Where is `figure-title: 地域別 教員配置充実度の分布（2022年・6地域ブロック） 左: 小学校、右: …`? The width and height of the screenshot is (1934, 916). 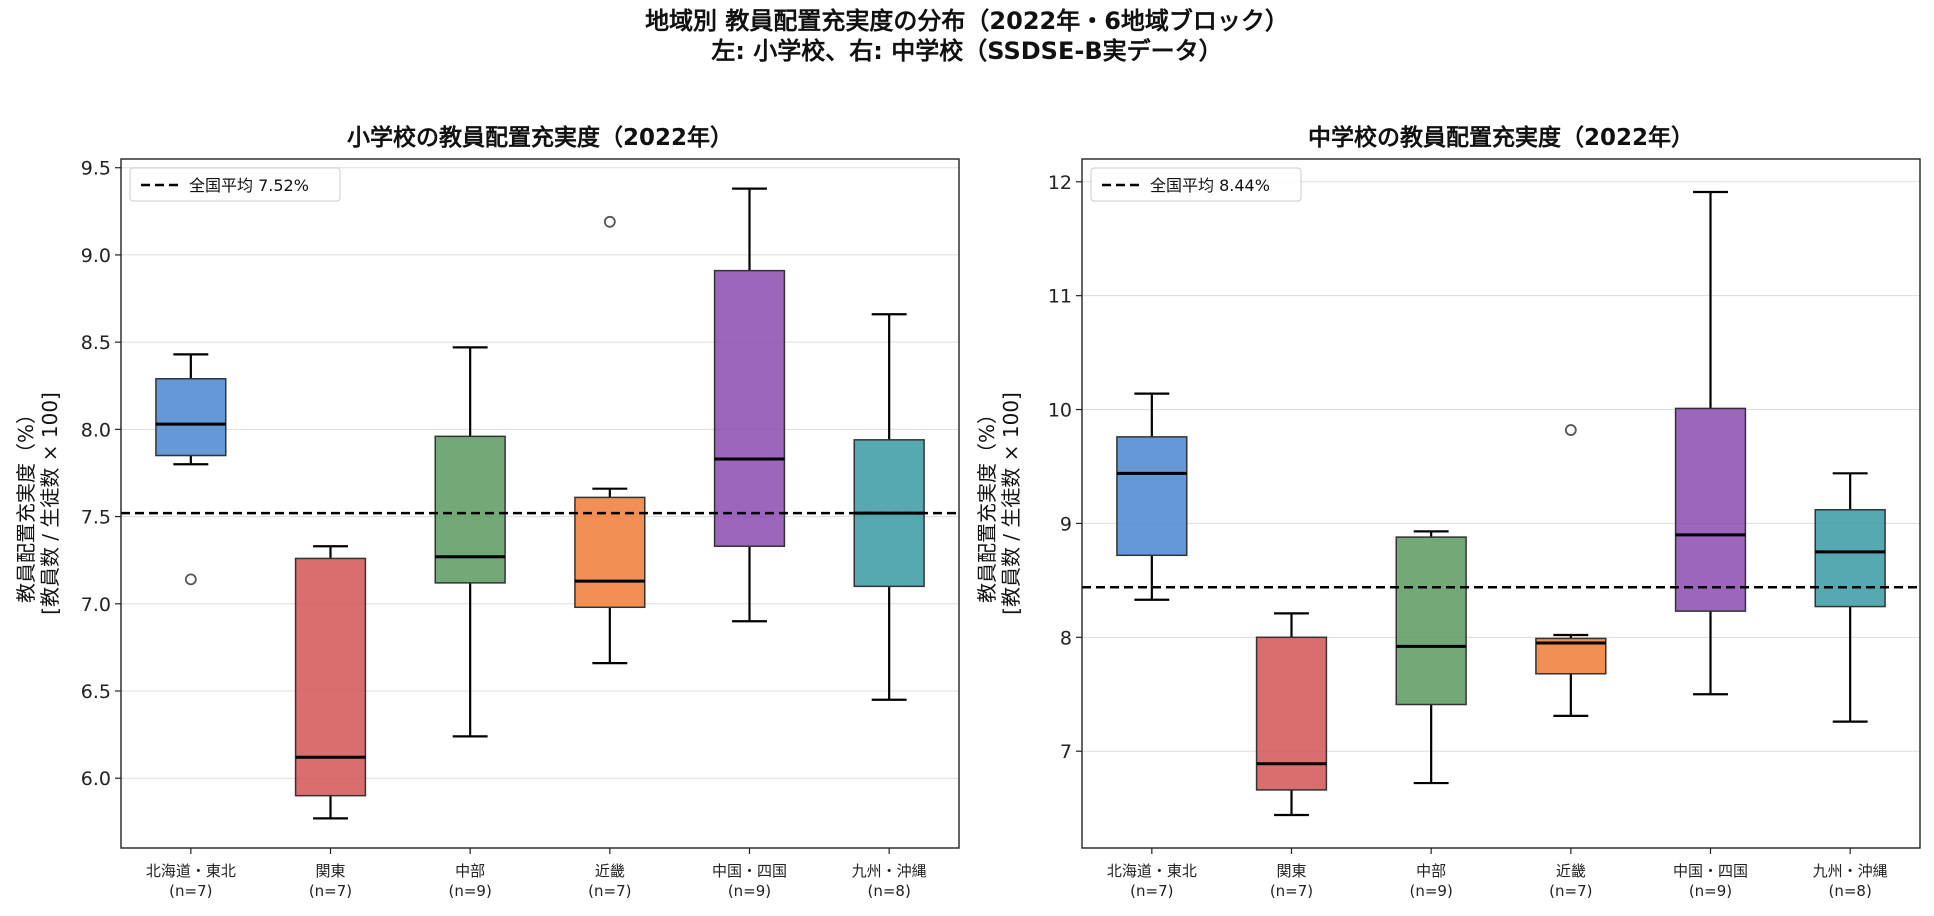 figure-title: 地域別 教員配置充実度の分布（2022年・6地域ブロック） 左: 小学校、右: … is located at coordinates (967, 36).